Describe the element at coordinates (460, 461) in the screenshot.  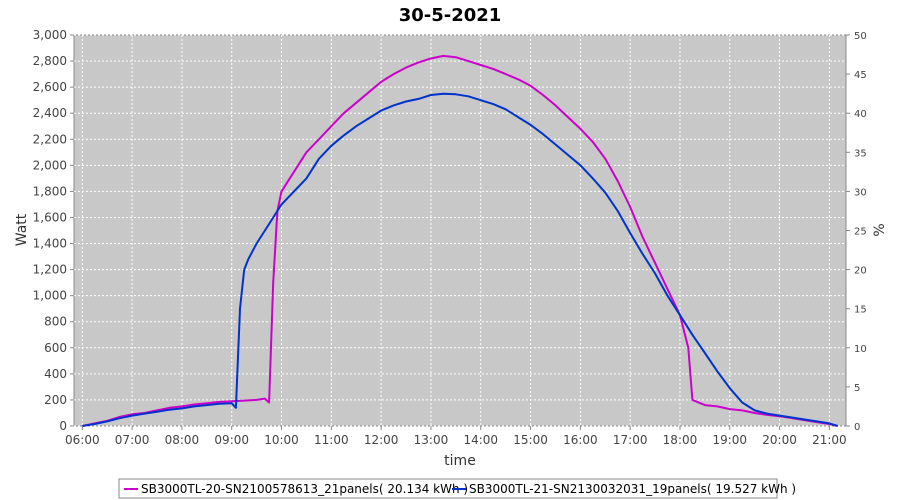
I see `x-axis-title: time` at that location.